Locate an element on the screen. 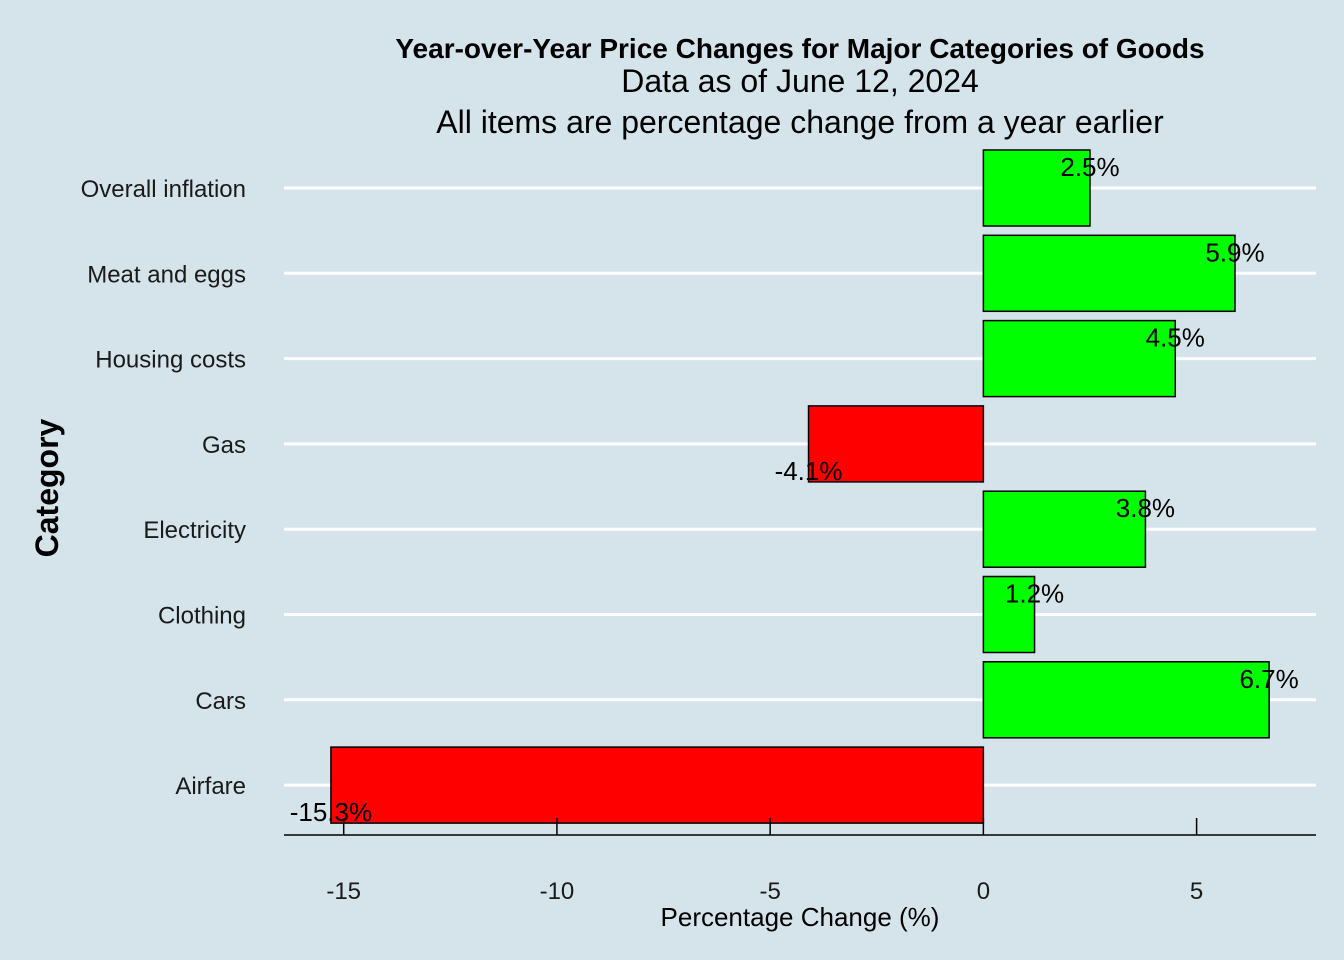 This screenshot has height=960, width=1344. x-tick-label: -15 is located at coordinates (343, 891).